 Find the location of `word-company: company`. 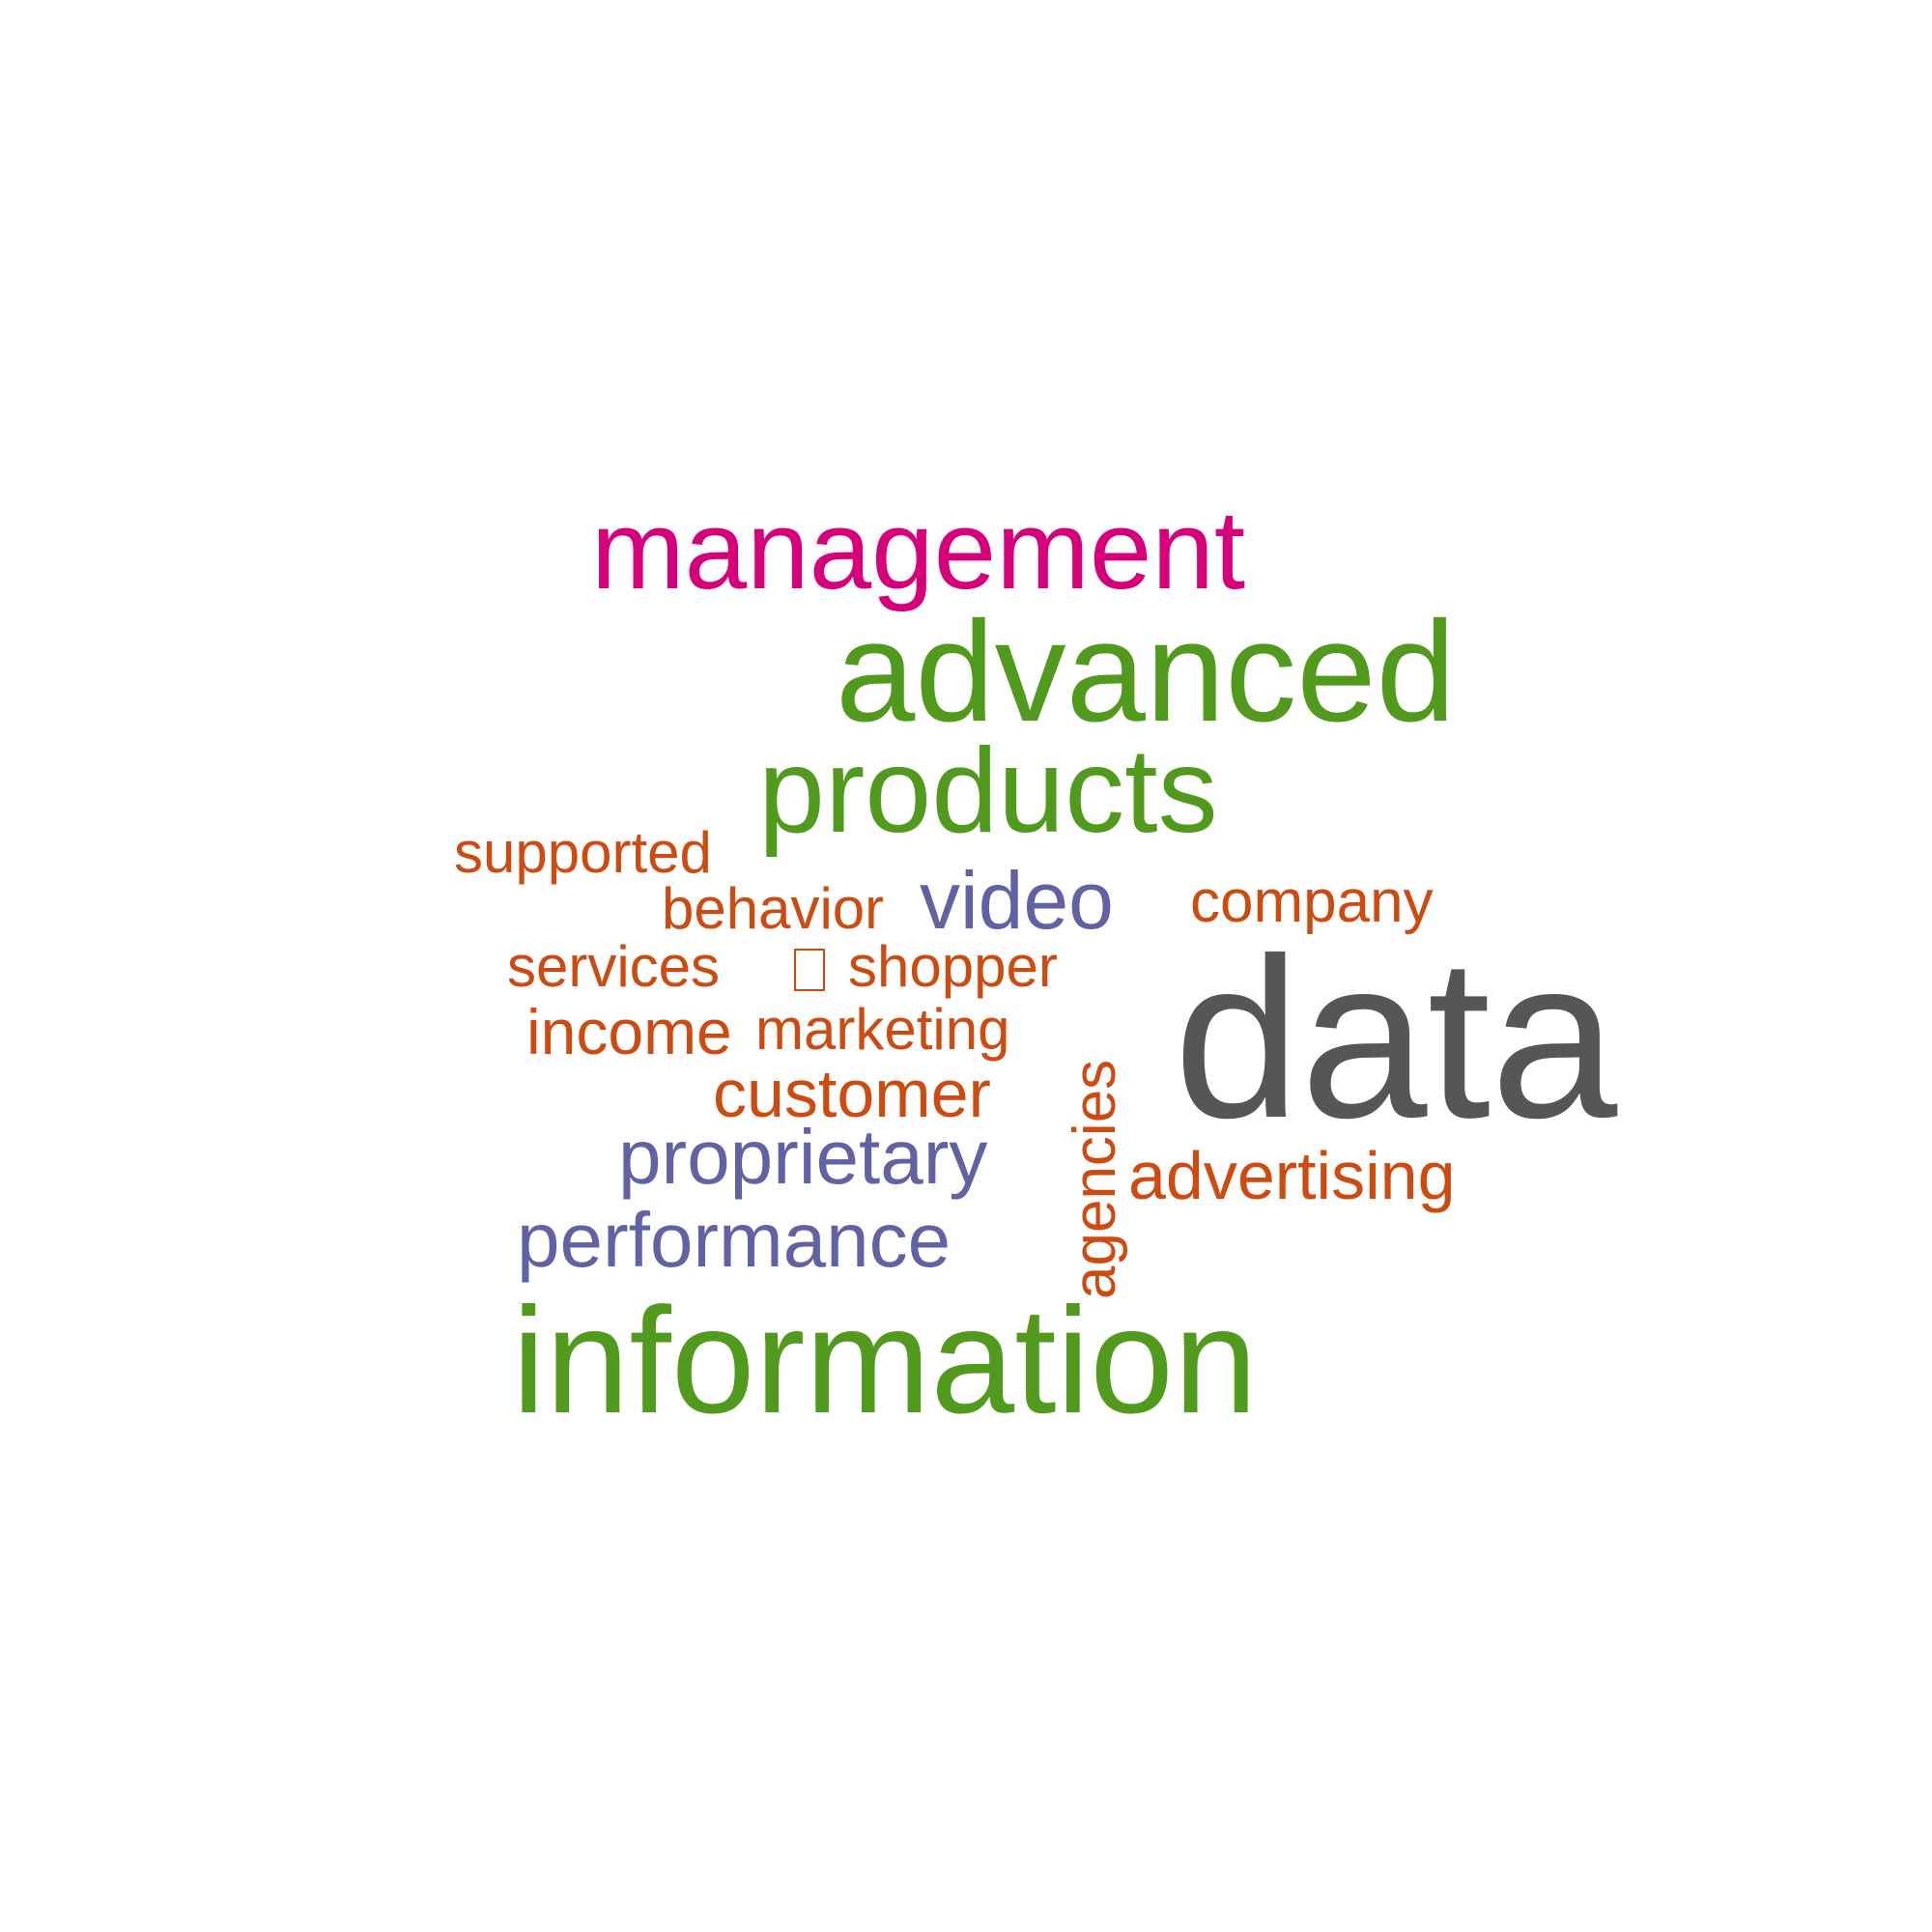

word-company: company is located at coordinates (1312, 901).